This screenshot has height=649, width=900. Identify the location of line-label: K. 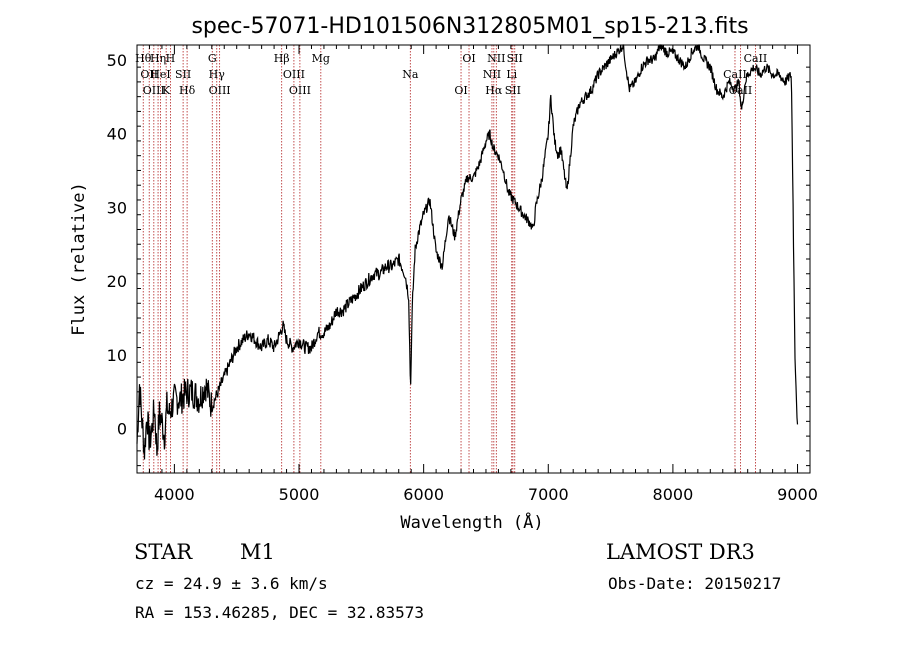
(166, 90).